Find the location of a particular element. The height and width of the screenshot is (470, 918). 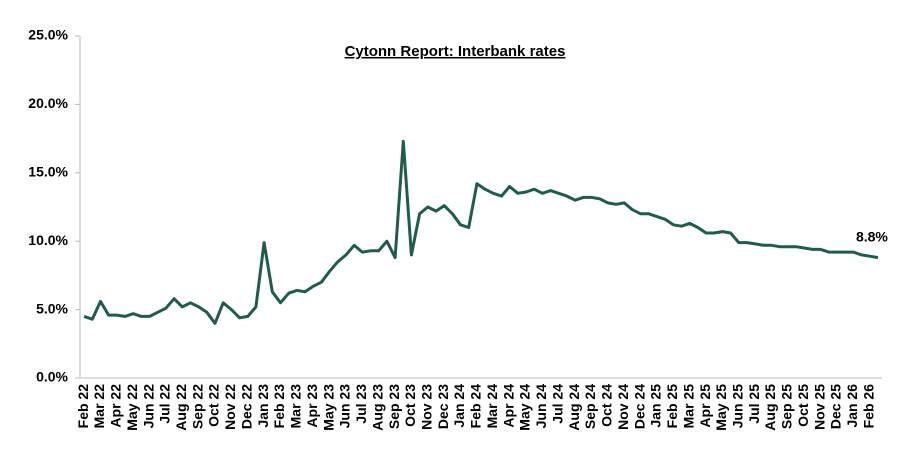

x-tick-label: Sep 22 is located at coordinates (197, 406).